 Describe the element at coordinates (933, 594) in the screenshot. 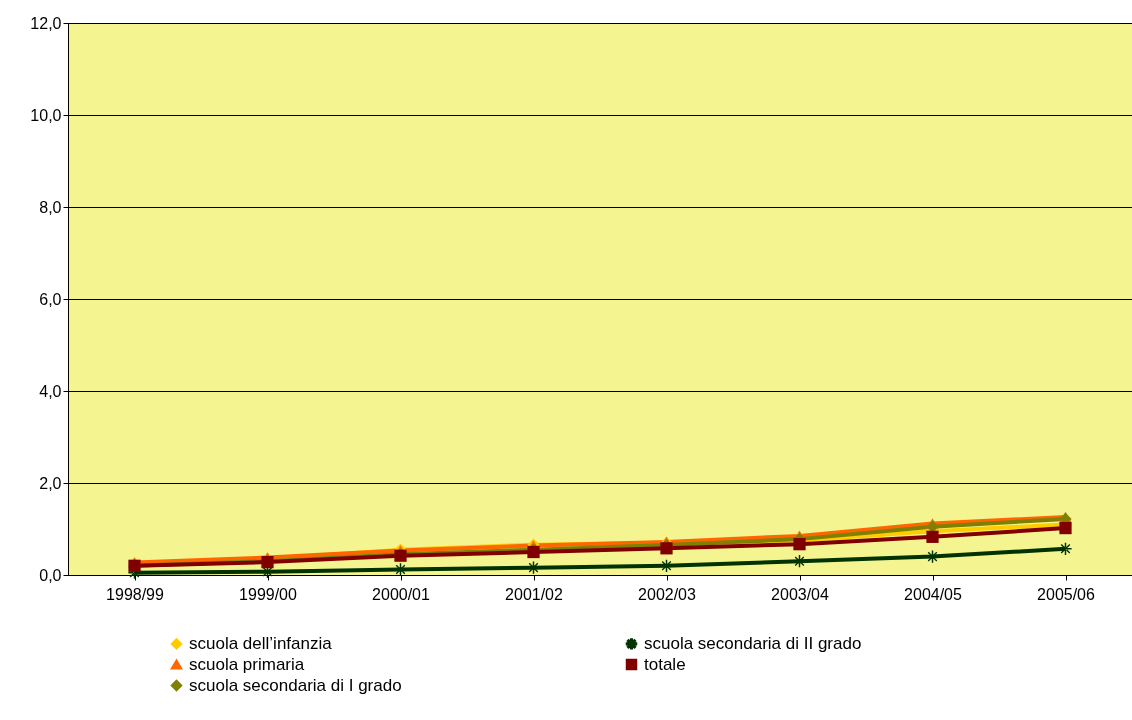

I see `x-tick-label: 2004/05` at that location.